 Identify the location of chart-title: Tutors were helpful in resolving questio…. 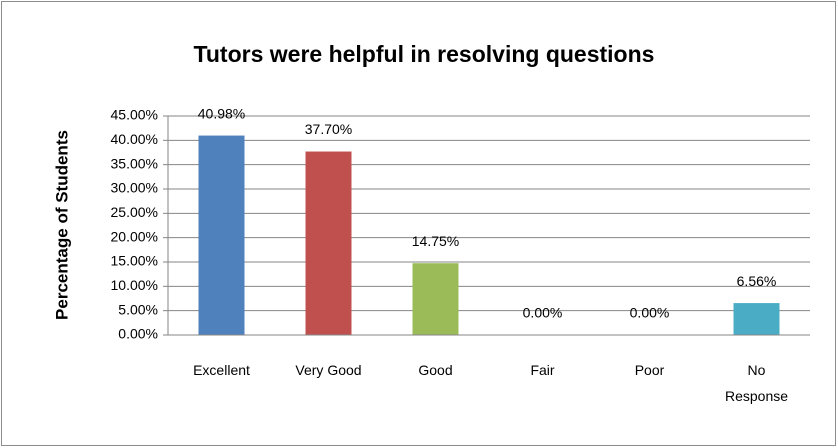
(424, 54).